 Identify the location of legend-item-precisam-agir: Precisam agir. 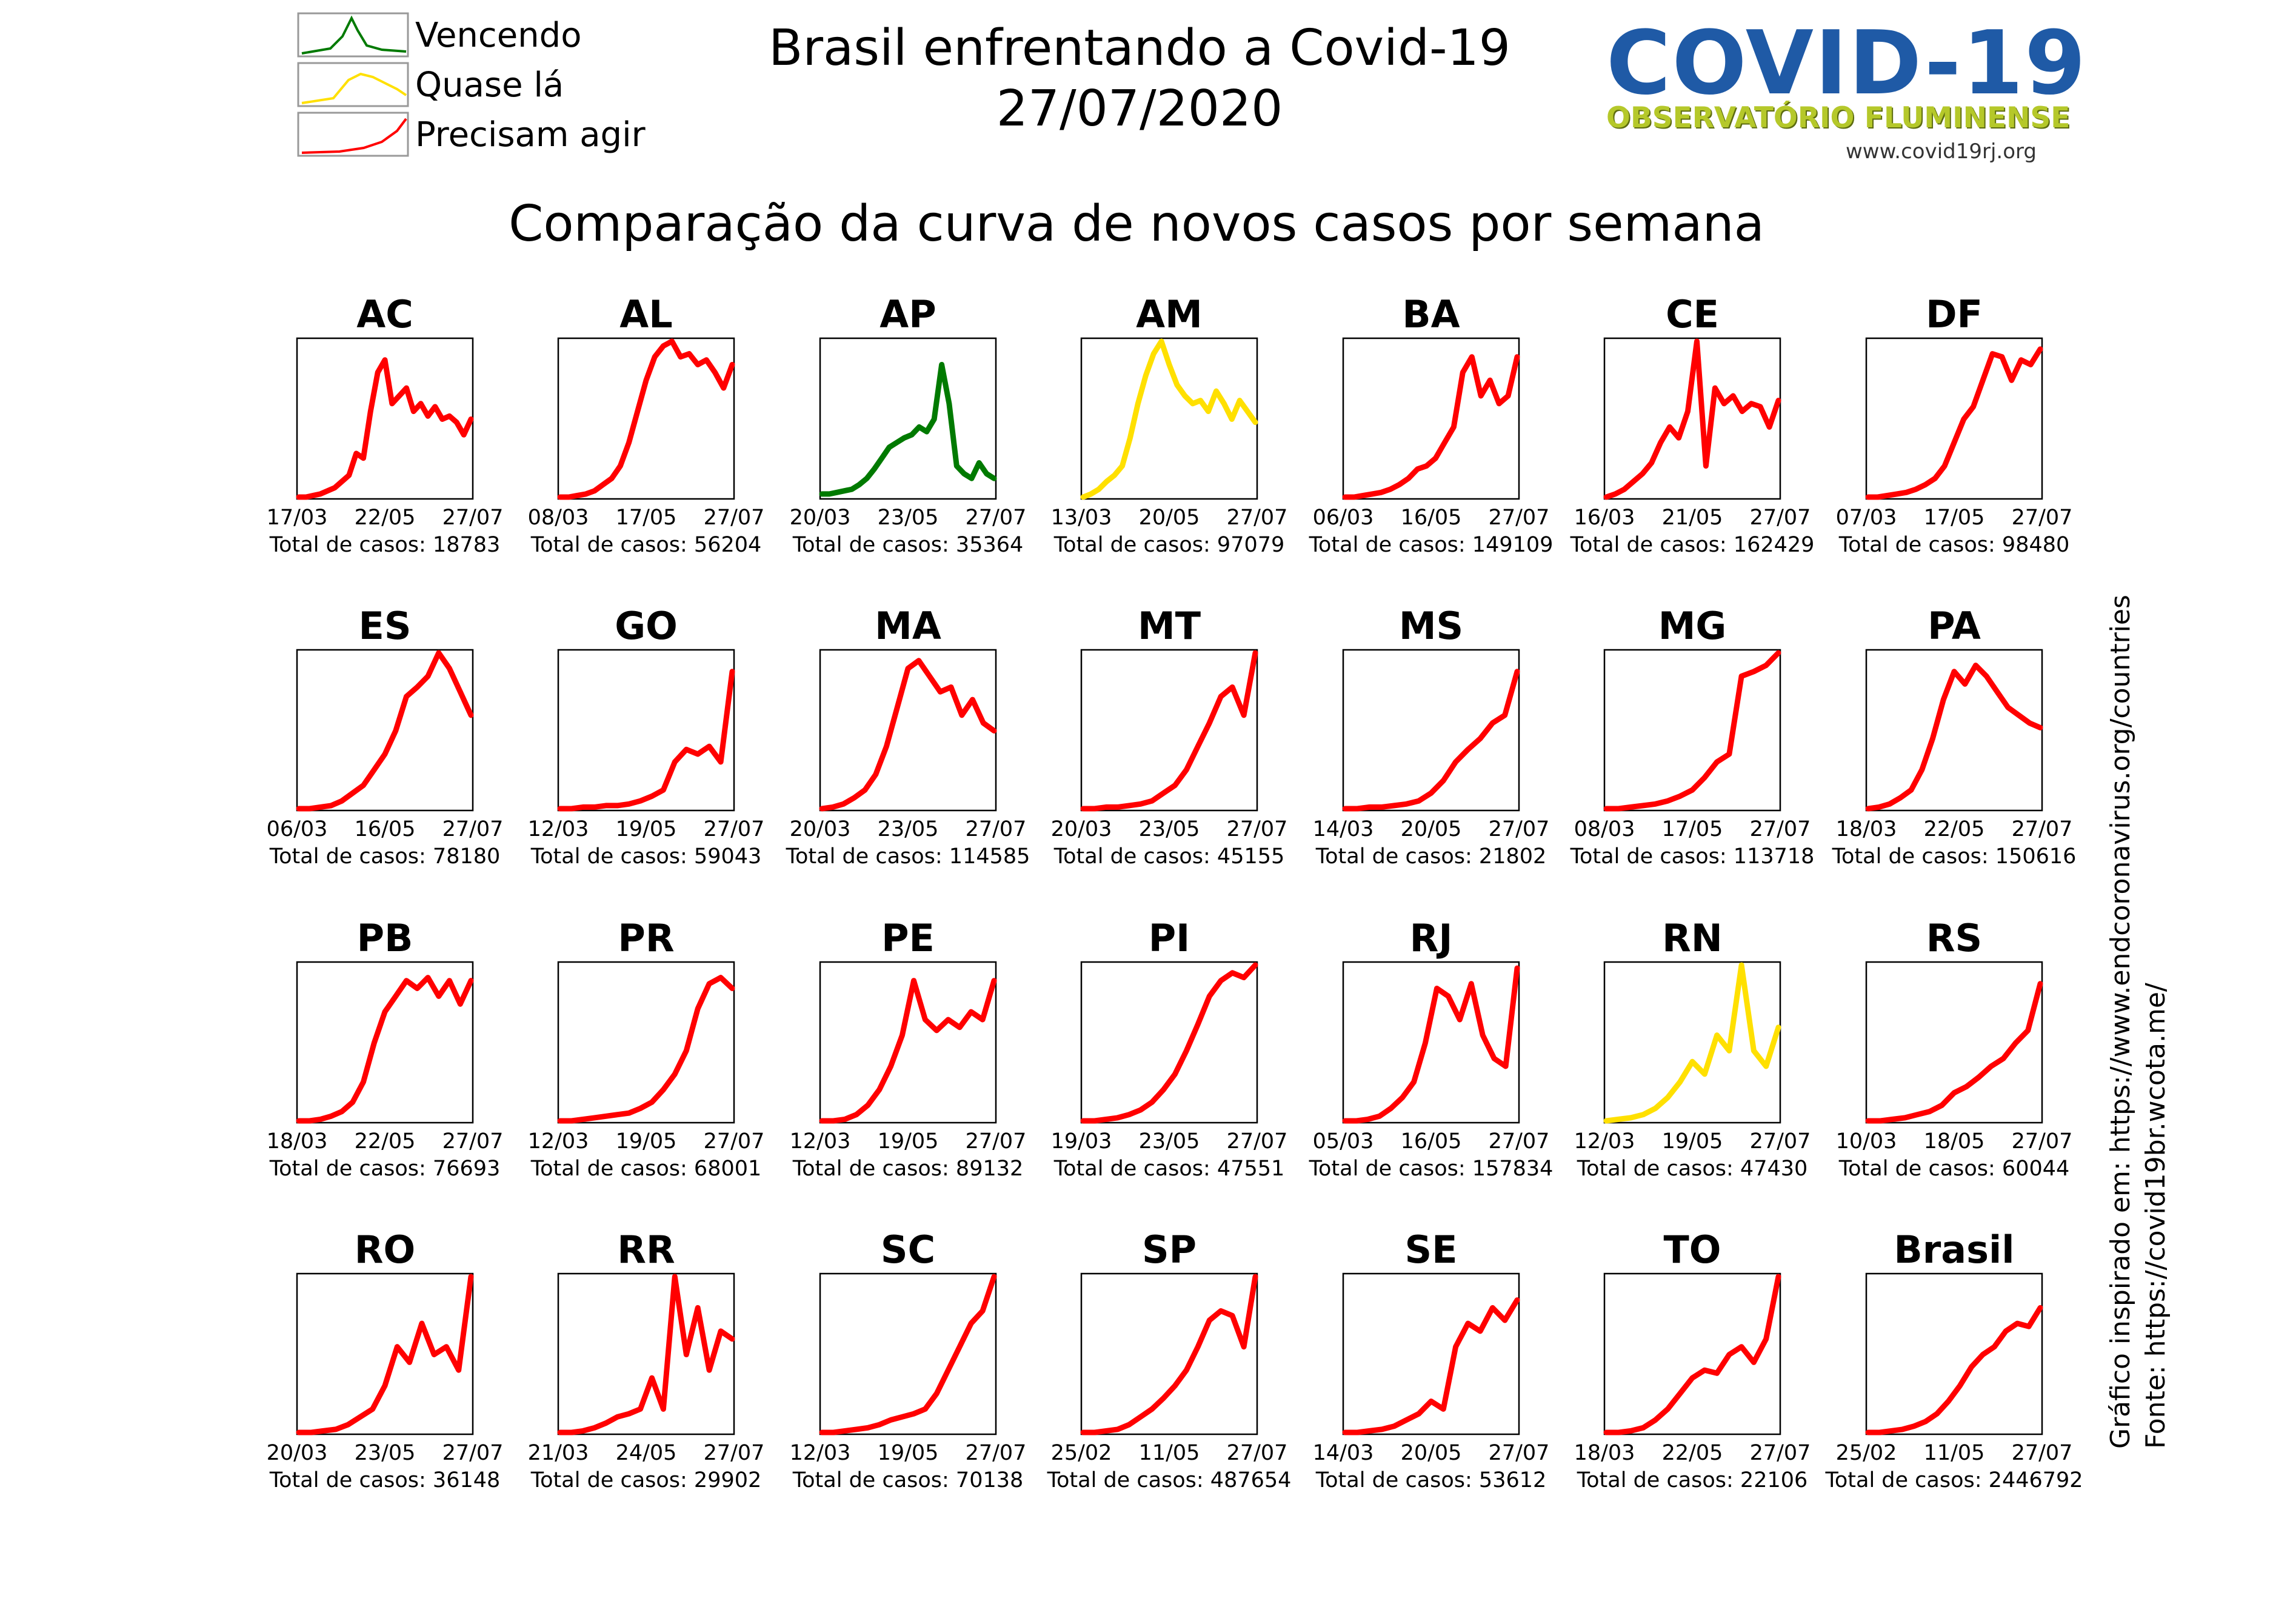
(485, 136).